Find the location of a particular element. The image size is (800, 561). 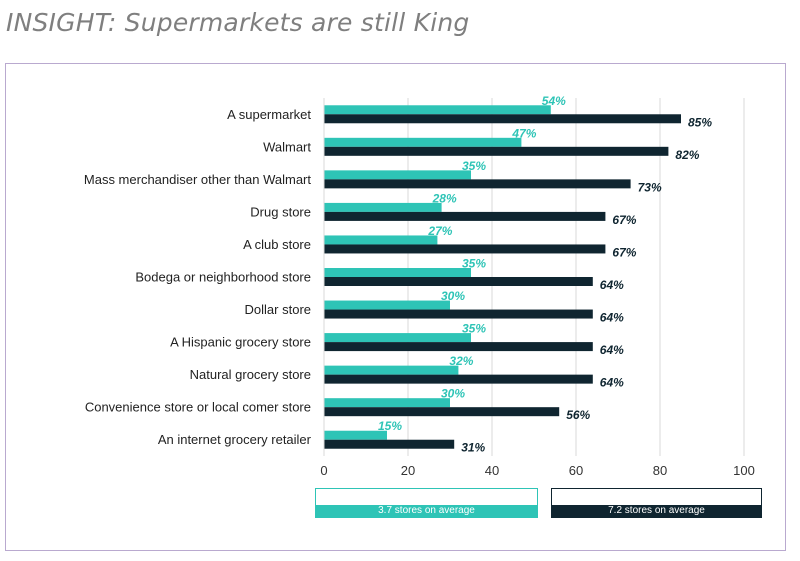

x-tick-label: 20 is located at coordinates (408, 470).